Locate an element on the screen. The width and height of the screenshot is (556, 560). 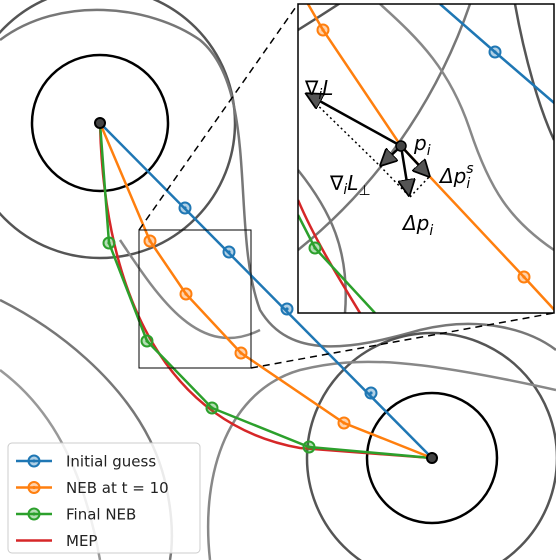
zoom-box is located at coordinates (195, 299).